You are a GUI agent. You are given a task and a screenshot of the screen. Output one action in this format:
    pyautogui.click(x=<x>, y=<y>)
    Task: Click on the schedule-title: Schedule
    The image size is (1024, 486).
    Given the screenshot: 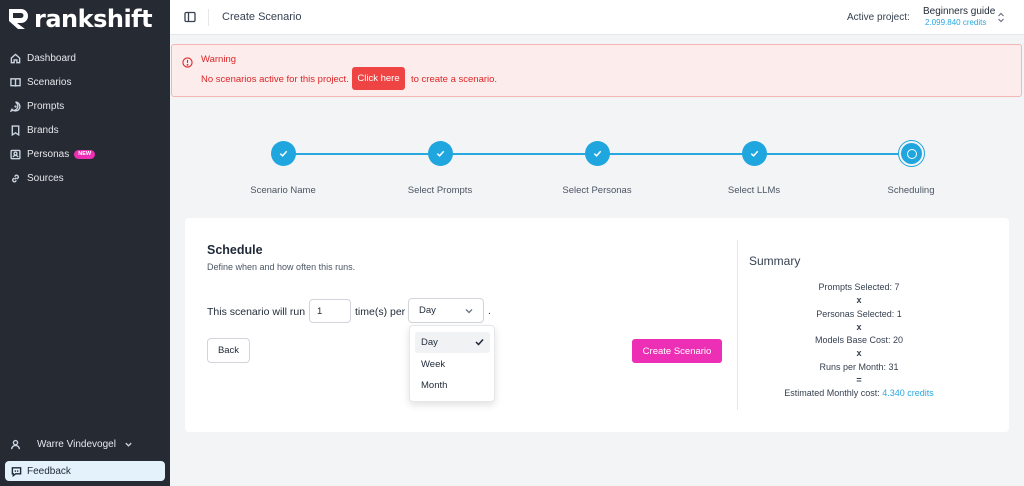 What is the action you would take?
    pyautogui.click(x=235, y=250)
    